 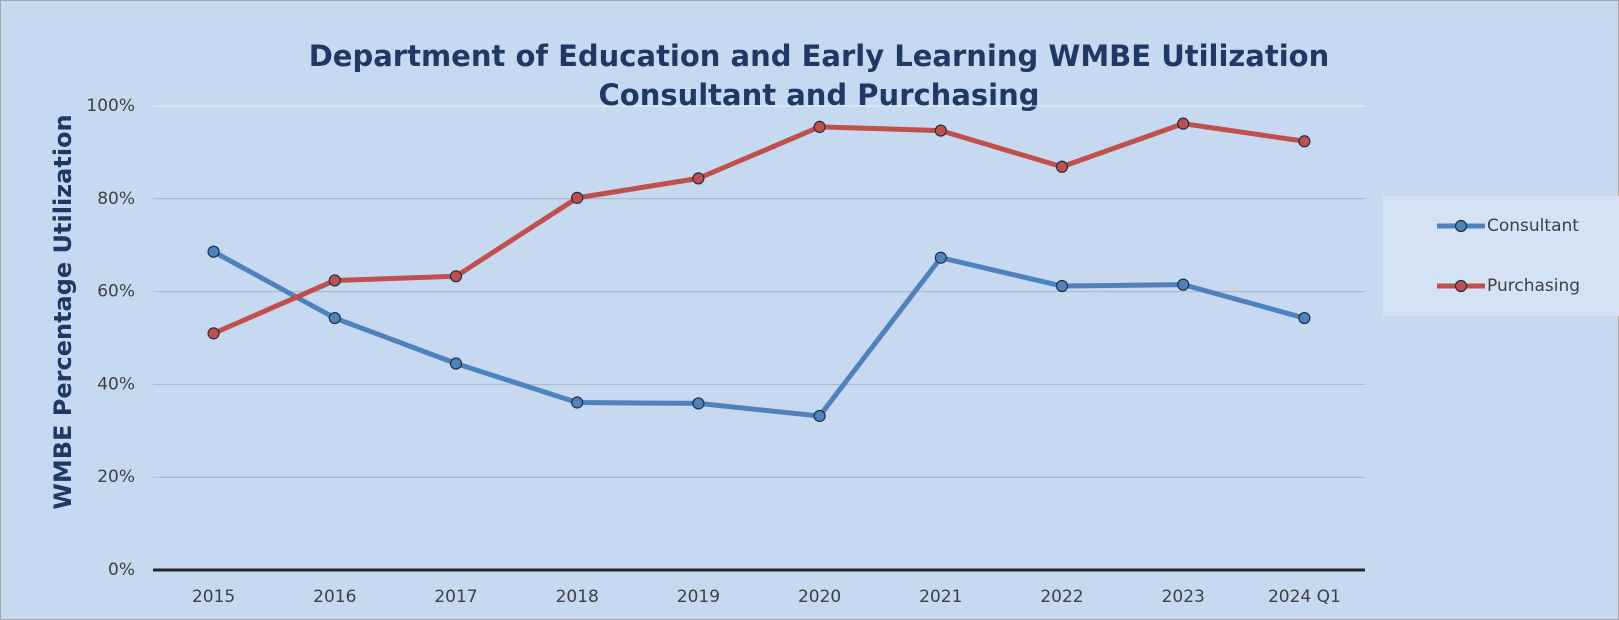 What do you see at coordinates (1304, 597) in the screenshot?
I see `x-tick-label: 2024 Q1` at bounding box center [1304, 597].